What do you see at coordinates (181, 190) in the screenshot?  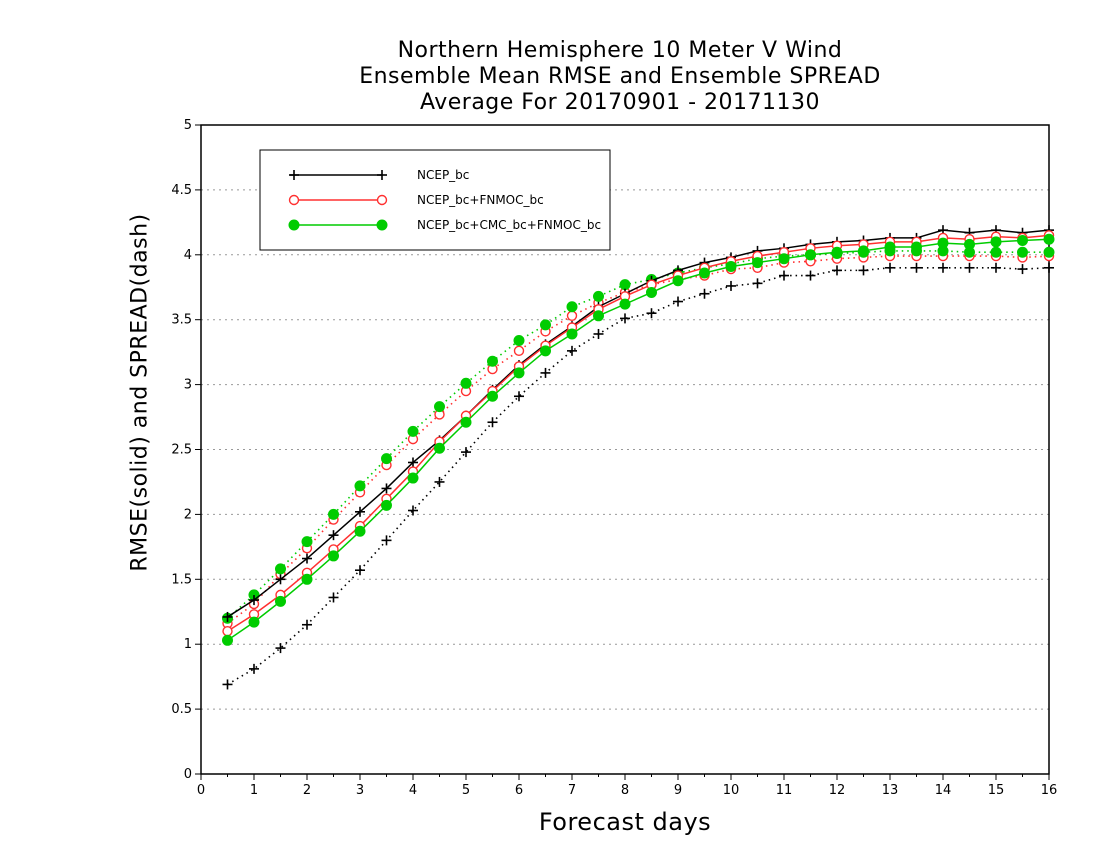 I see `y-tick-label-9: 4.5` at bounding box center [181, 190].